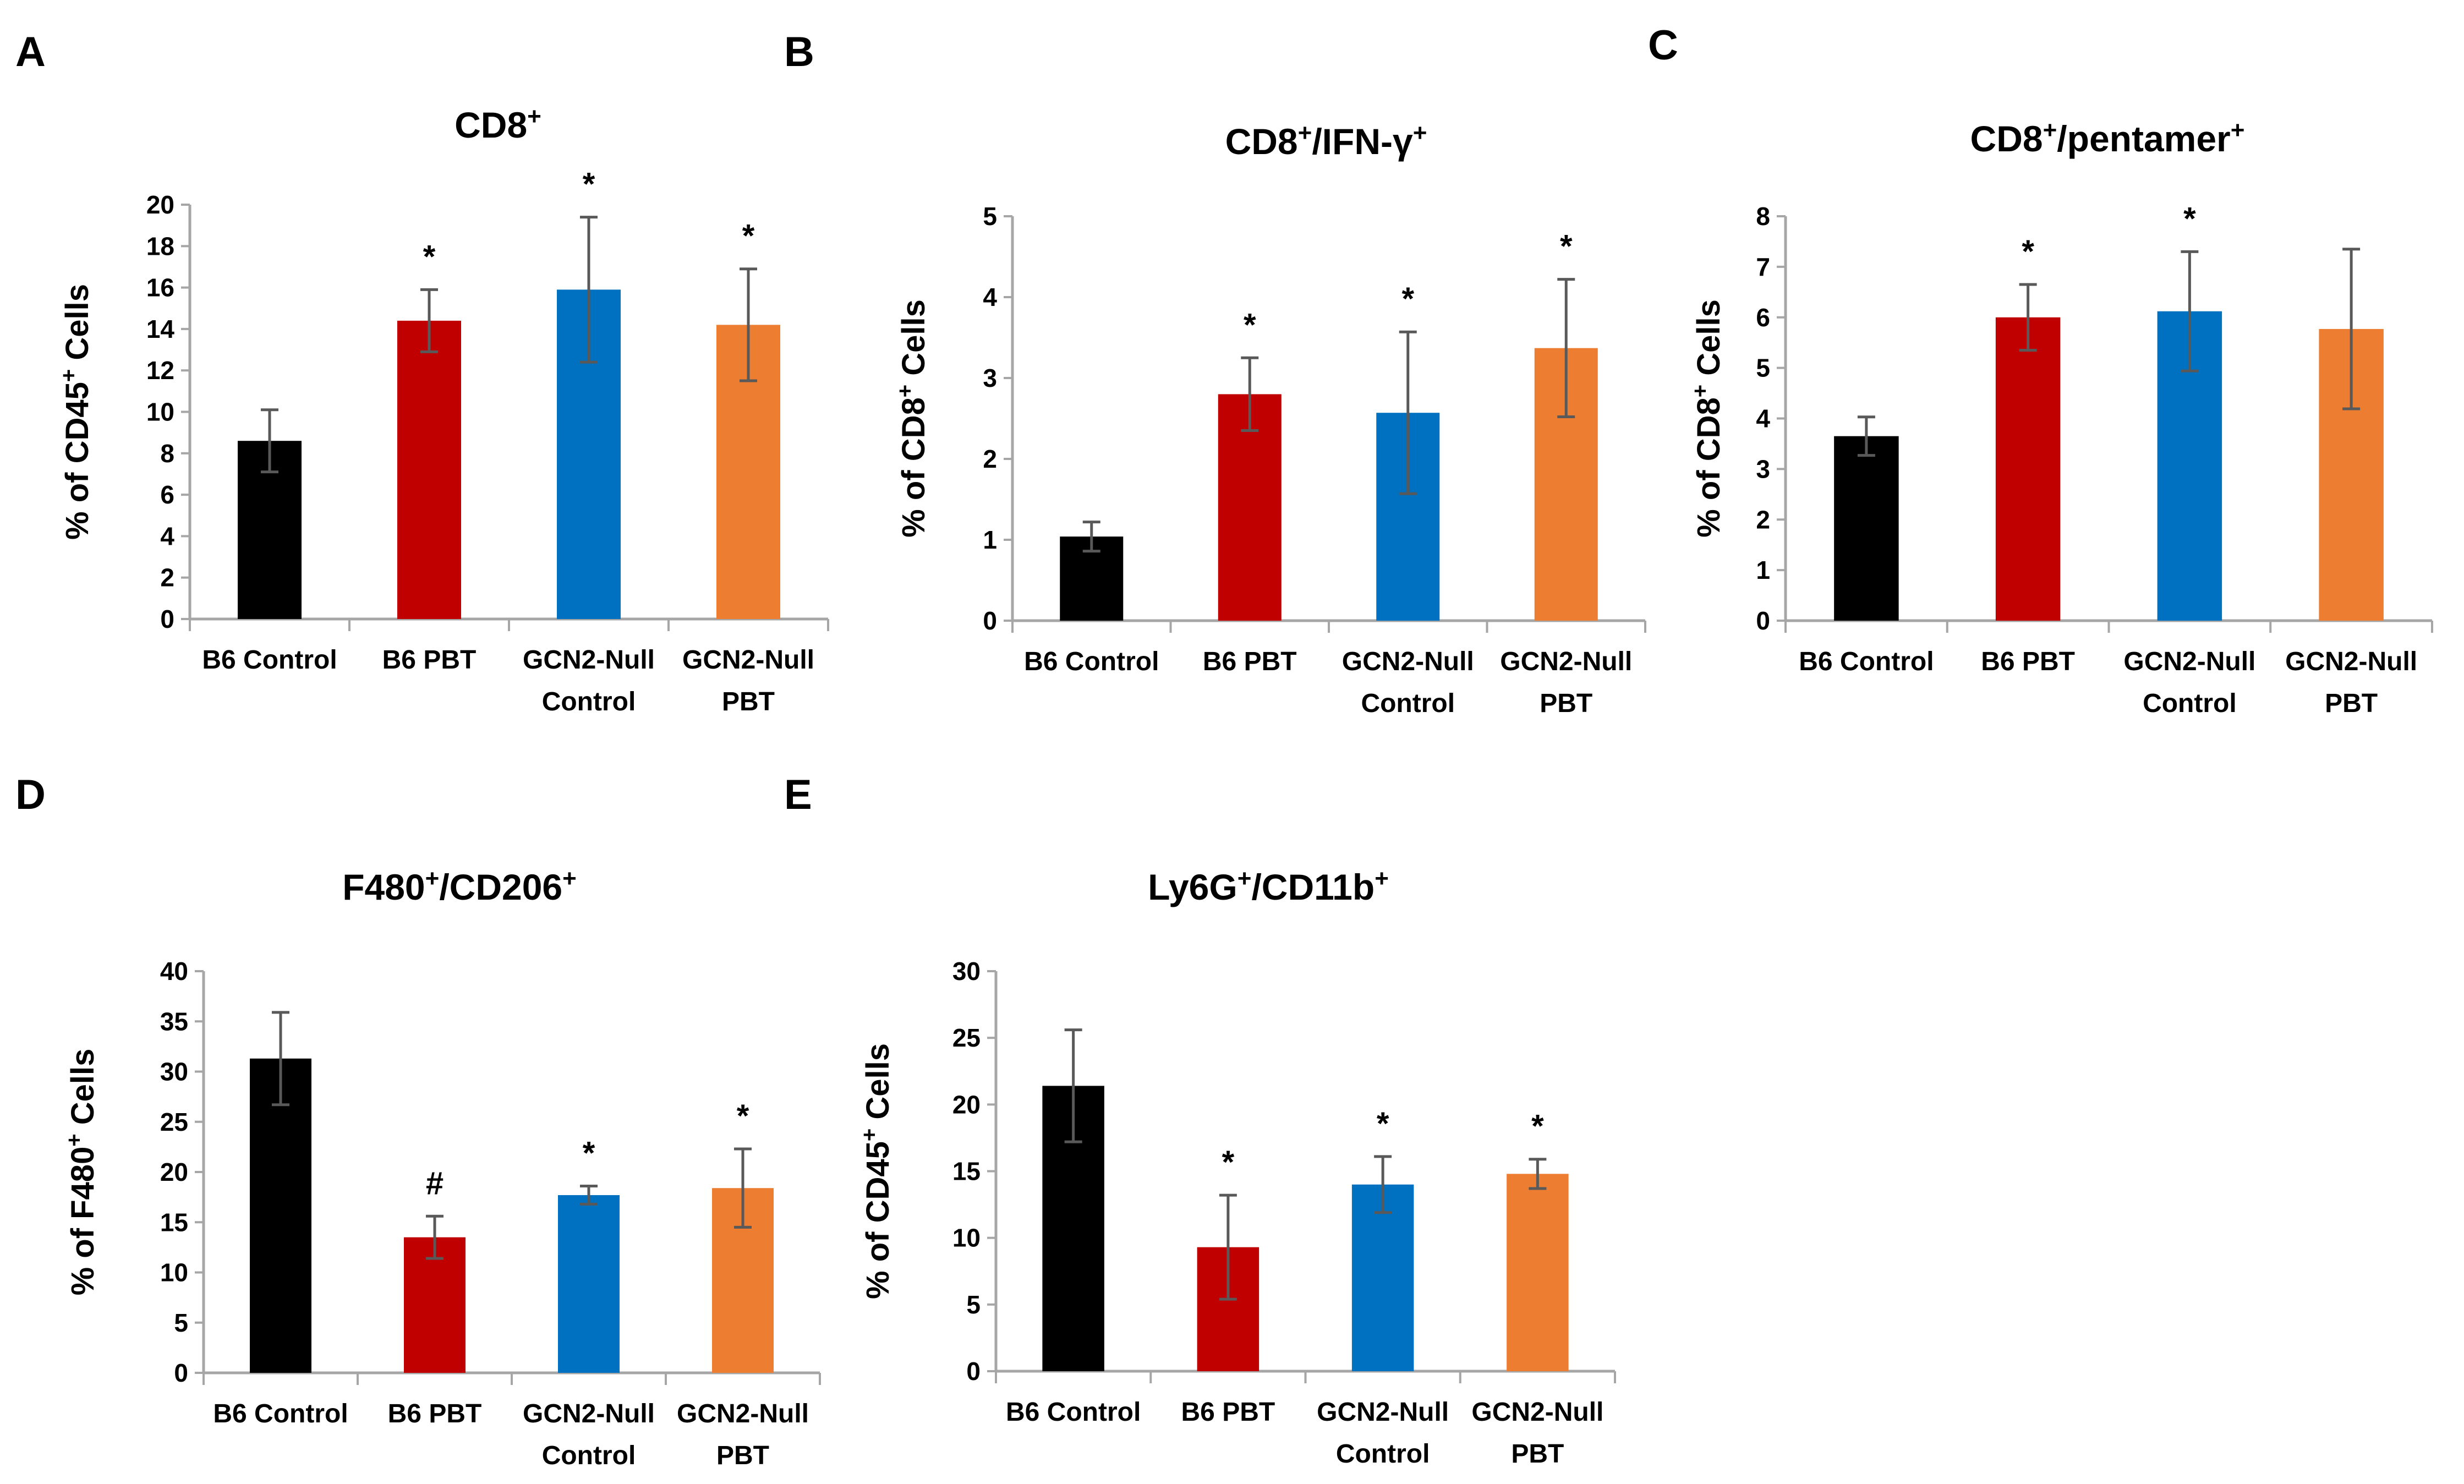 Image resolution: width=2464 pixels, height=1484 pixels. I want to click on panel-letter: A, so click(30, 52).